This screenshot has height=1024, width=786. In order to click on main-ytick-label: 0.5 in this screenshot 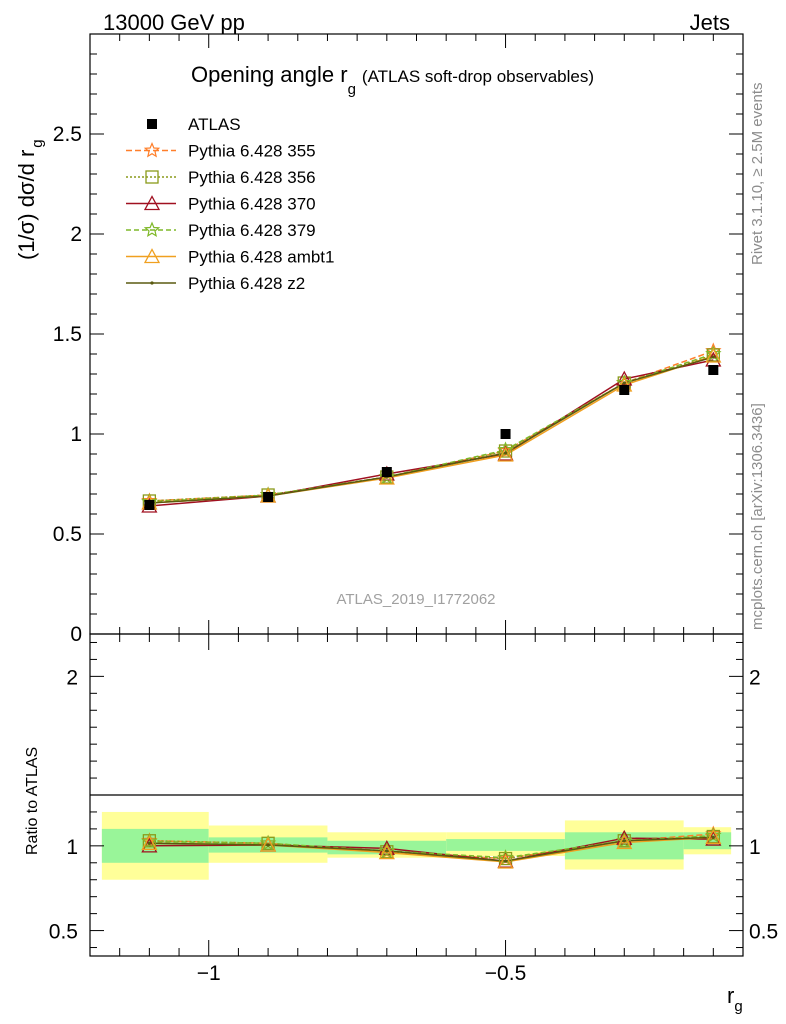, I will do `click(67, 534)`.